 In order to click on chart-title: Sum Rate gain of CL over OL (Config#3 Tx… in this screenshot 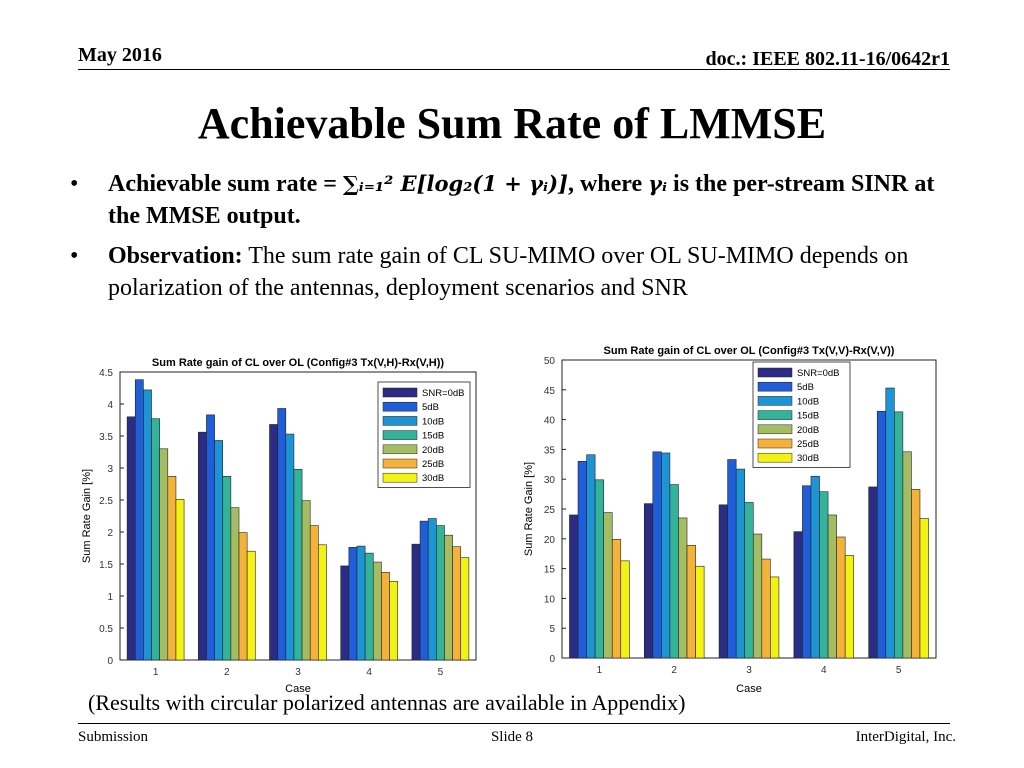, I will do `click(749, 351)`.